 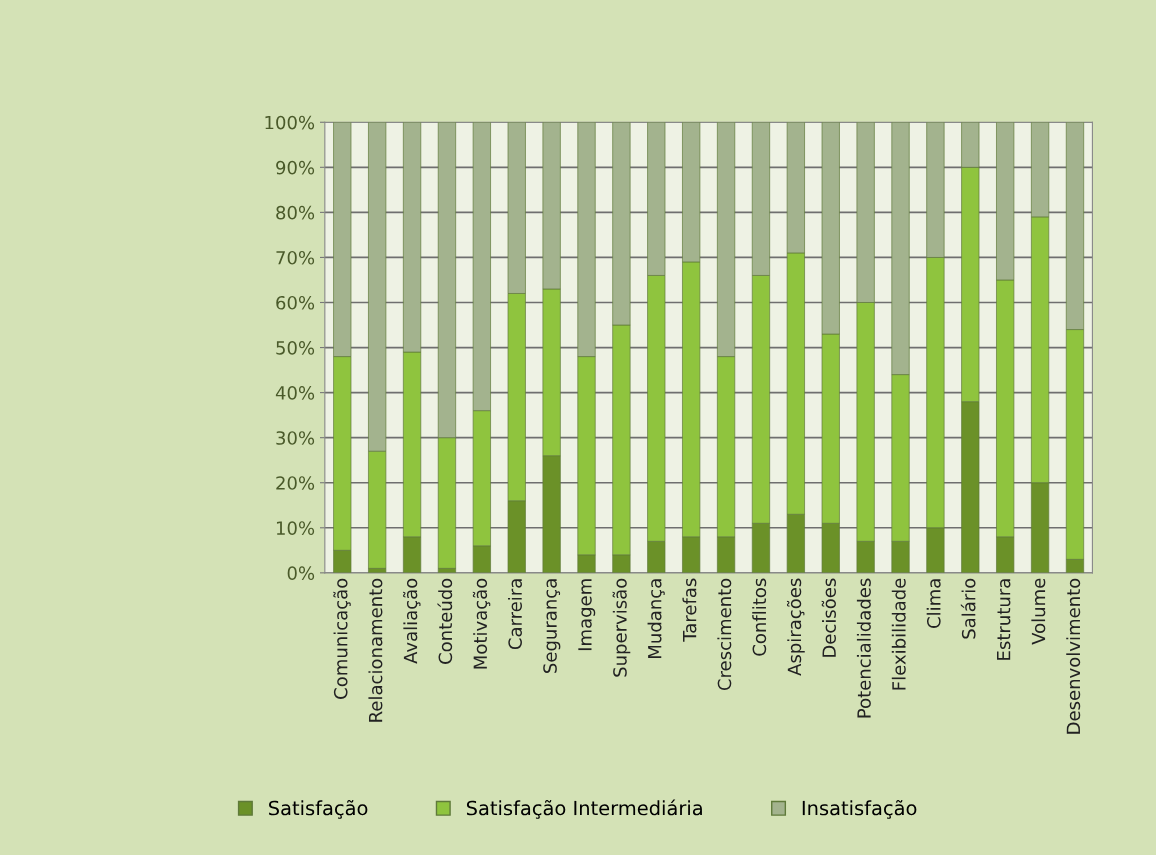 What do you see at coordinates (859, 809) in the screenshot?
I see `legend-label: Insatisfação` at bounding box center [859, 809].